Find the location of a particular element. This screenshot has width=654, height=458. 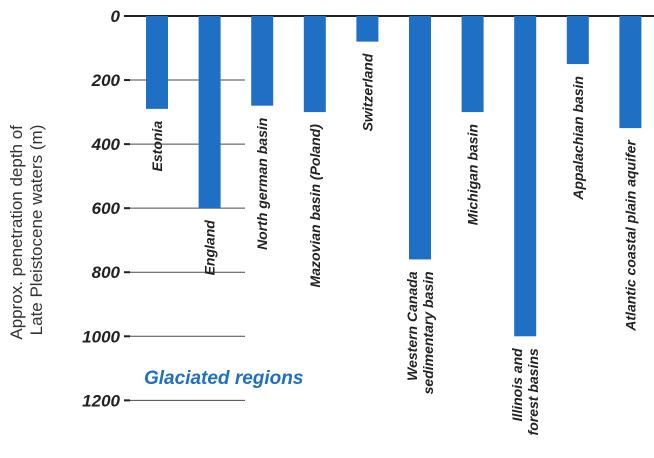

y-axis-label-line-1: Approx. penetration depth of is located at coordinates (16, 232).